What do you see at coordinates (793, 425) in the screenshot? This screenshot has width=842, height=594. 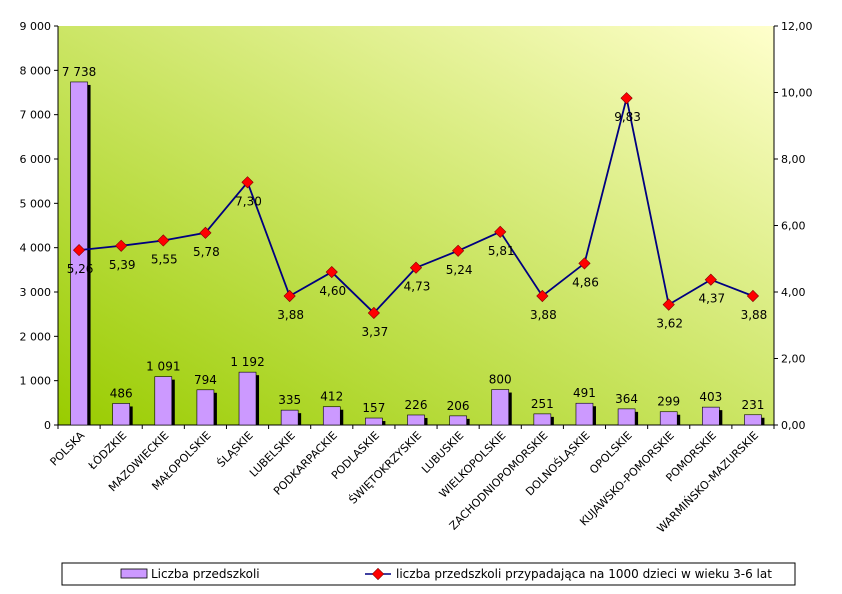 I see `right-tick-label: 0,00` at bounding box center [793, 425].